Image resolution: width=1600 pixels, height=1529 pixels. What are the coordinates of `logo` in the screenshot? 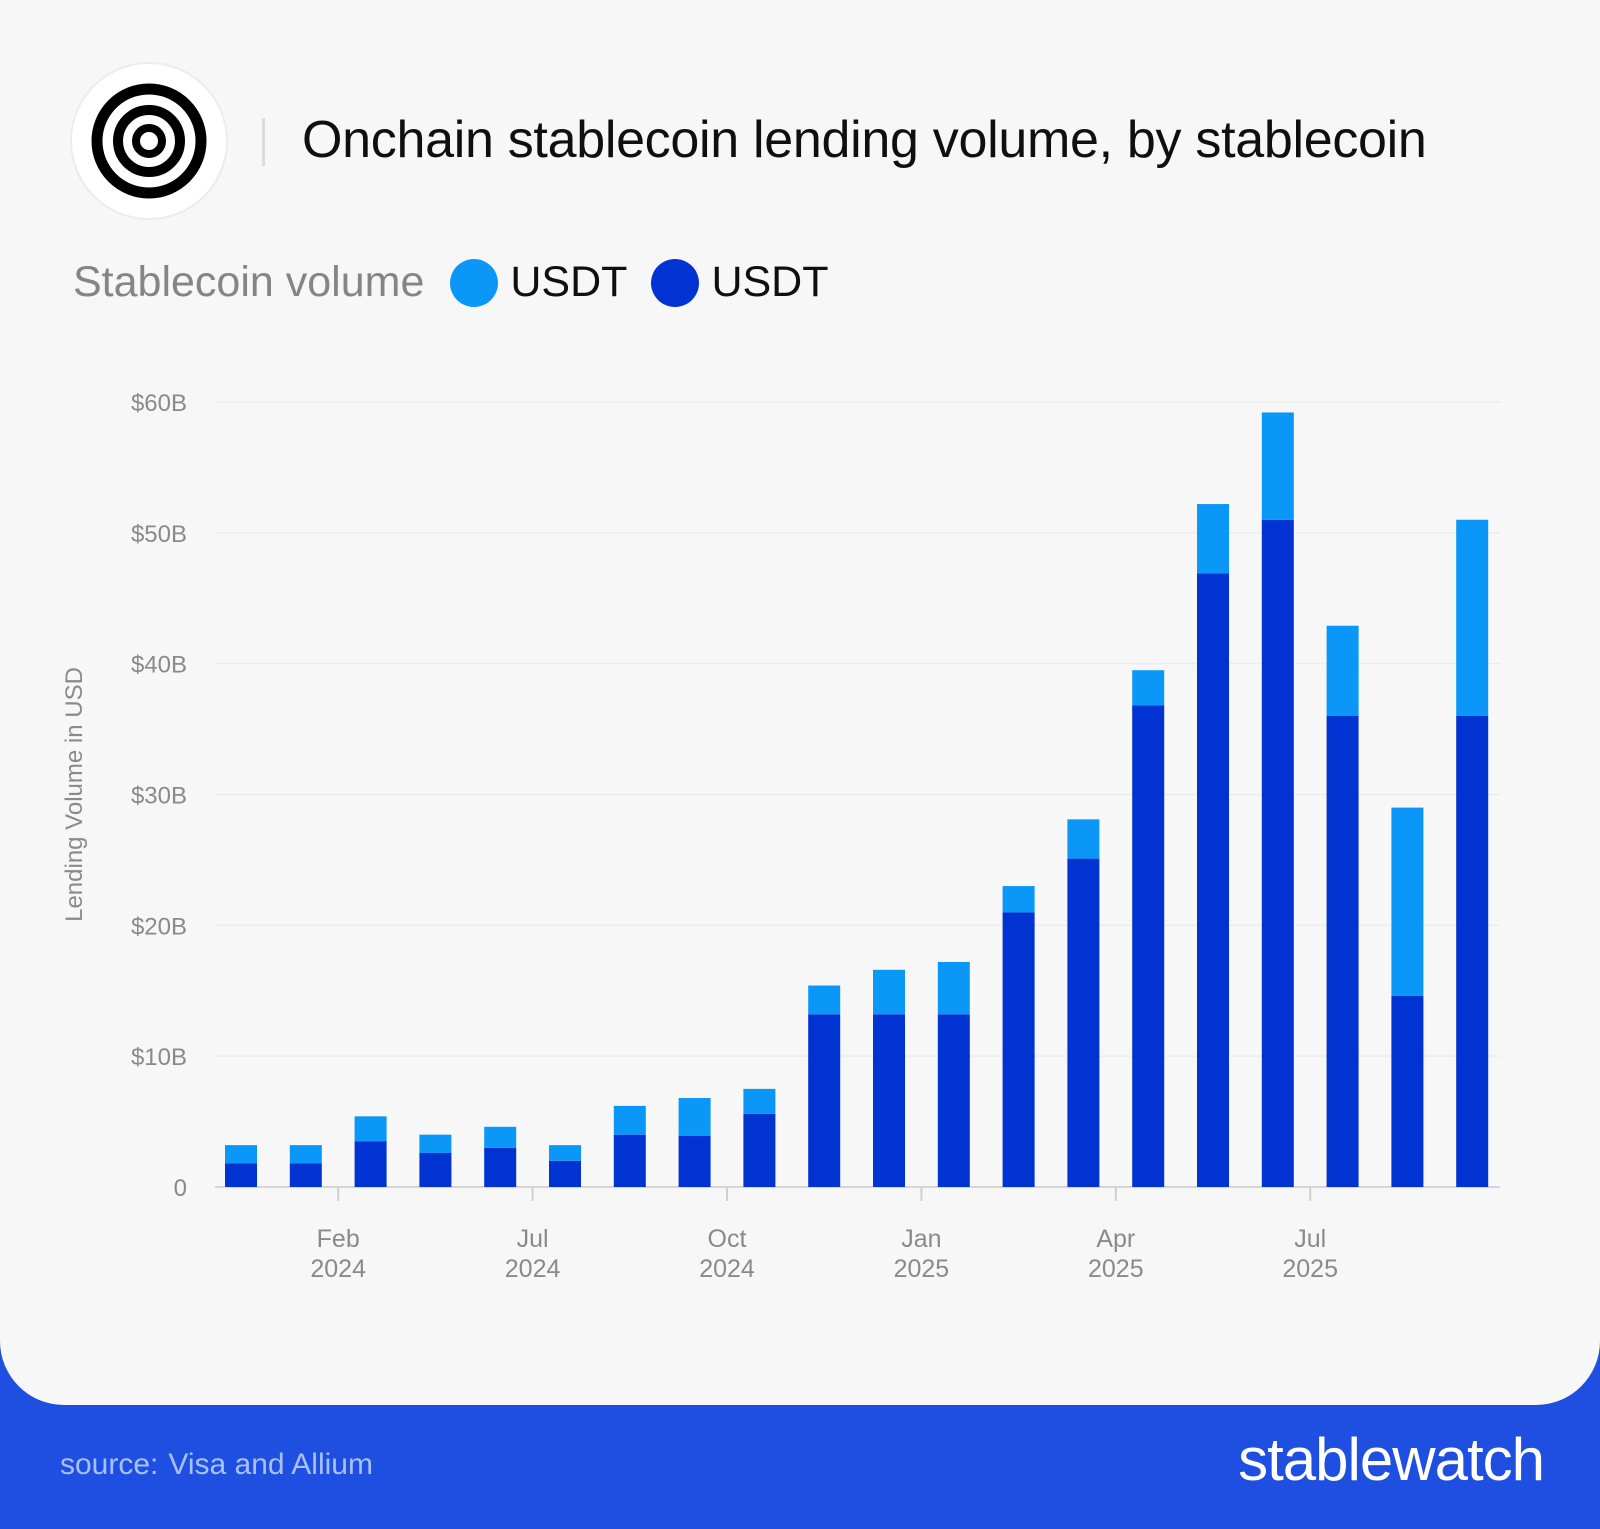 It's located at (149, 141).